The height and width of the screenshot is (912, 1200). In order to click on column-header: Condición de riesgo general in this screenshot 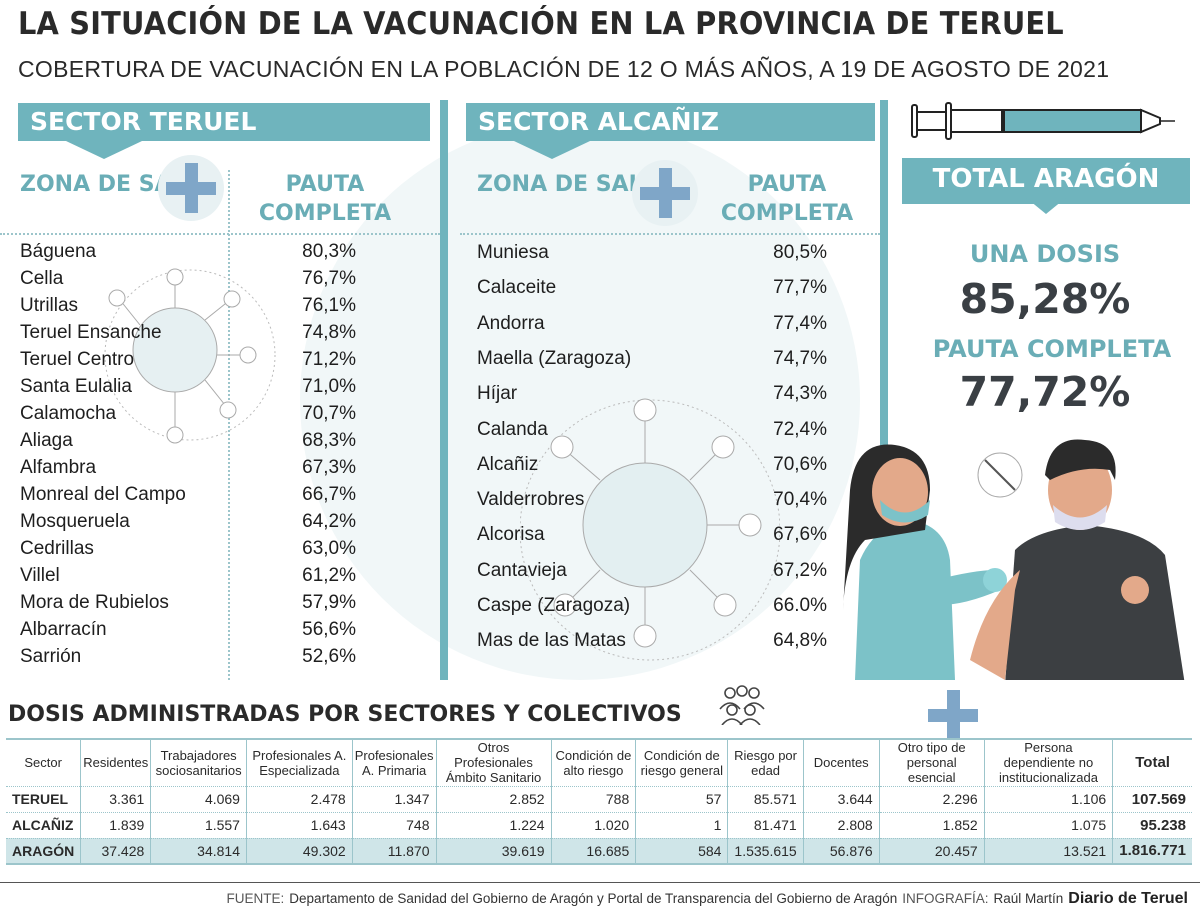, I will do `click(681, 762)`.